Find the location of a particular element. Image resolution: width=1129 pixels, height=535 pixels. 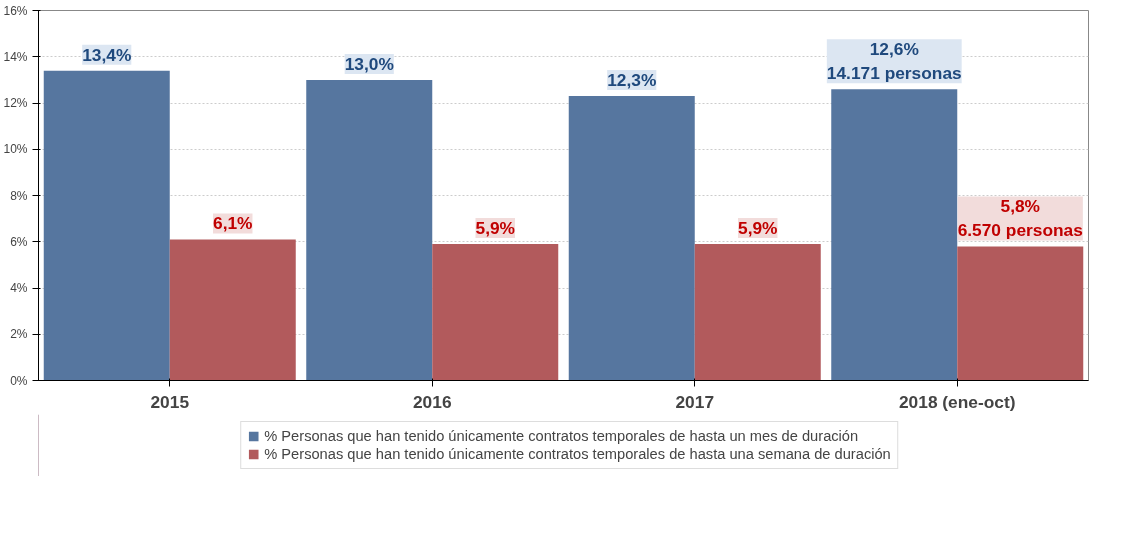

y-tick-label: 6% is located at coordinates (19, 241).